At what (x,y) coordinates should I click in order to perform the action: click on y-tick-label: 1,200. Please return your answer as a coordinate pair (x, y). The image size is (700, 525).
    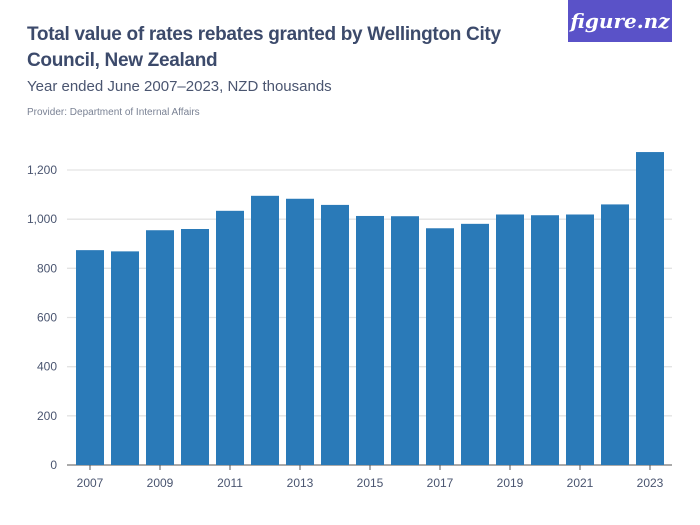
    Looking at the image, I should click on (42, 170).